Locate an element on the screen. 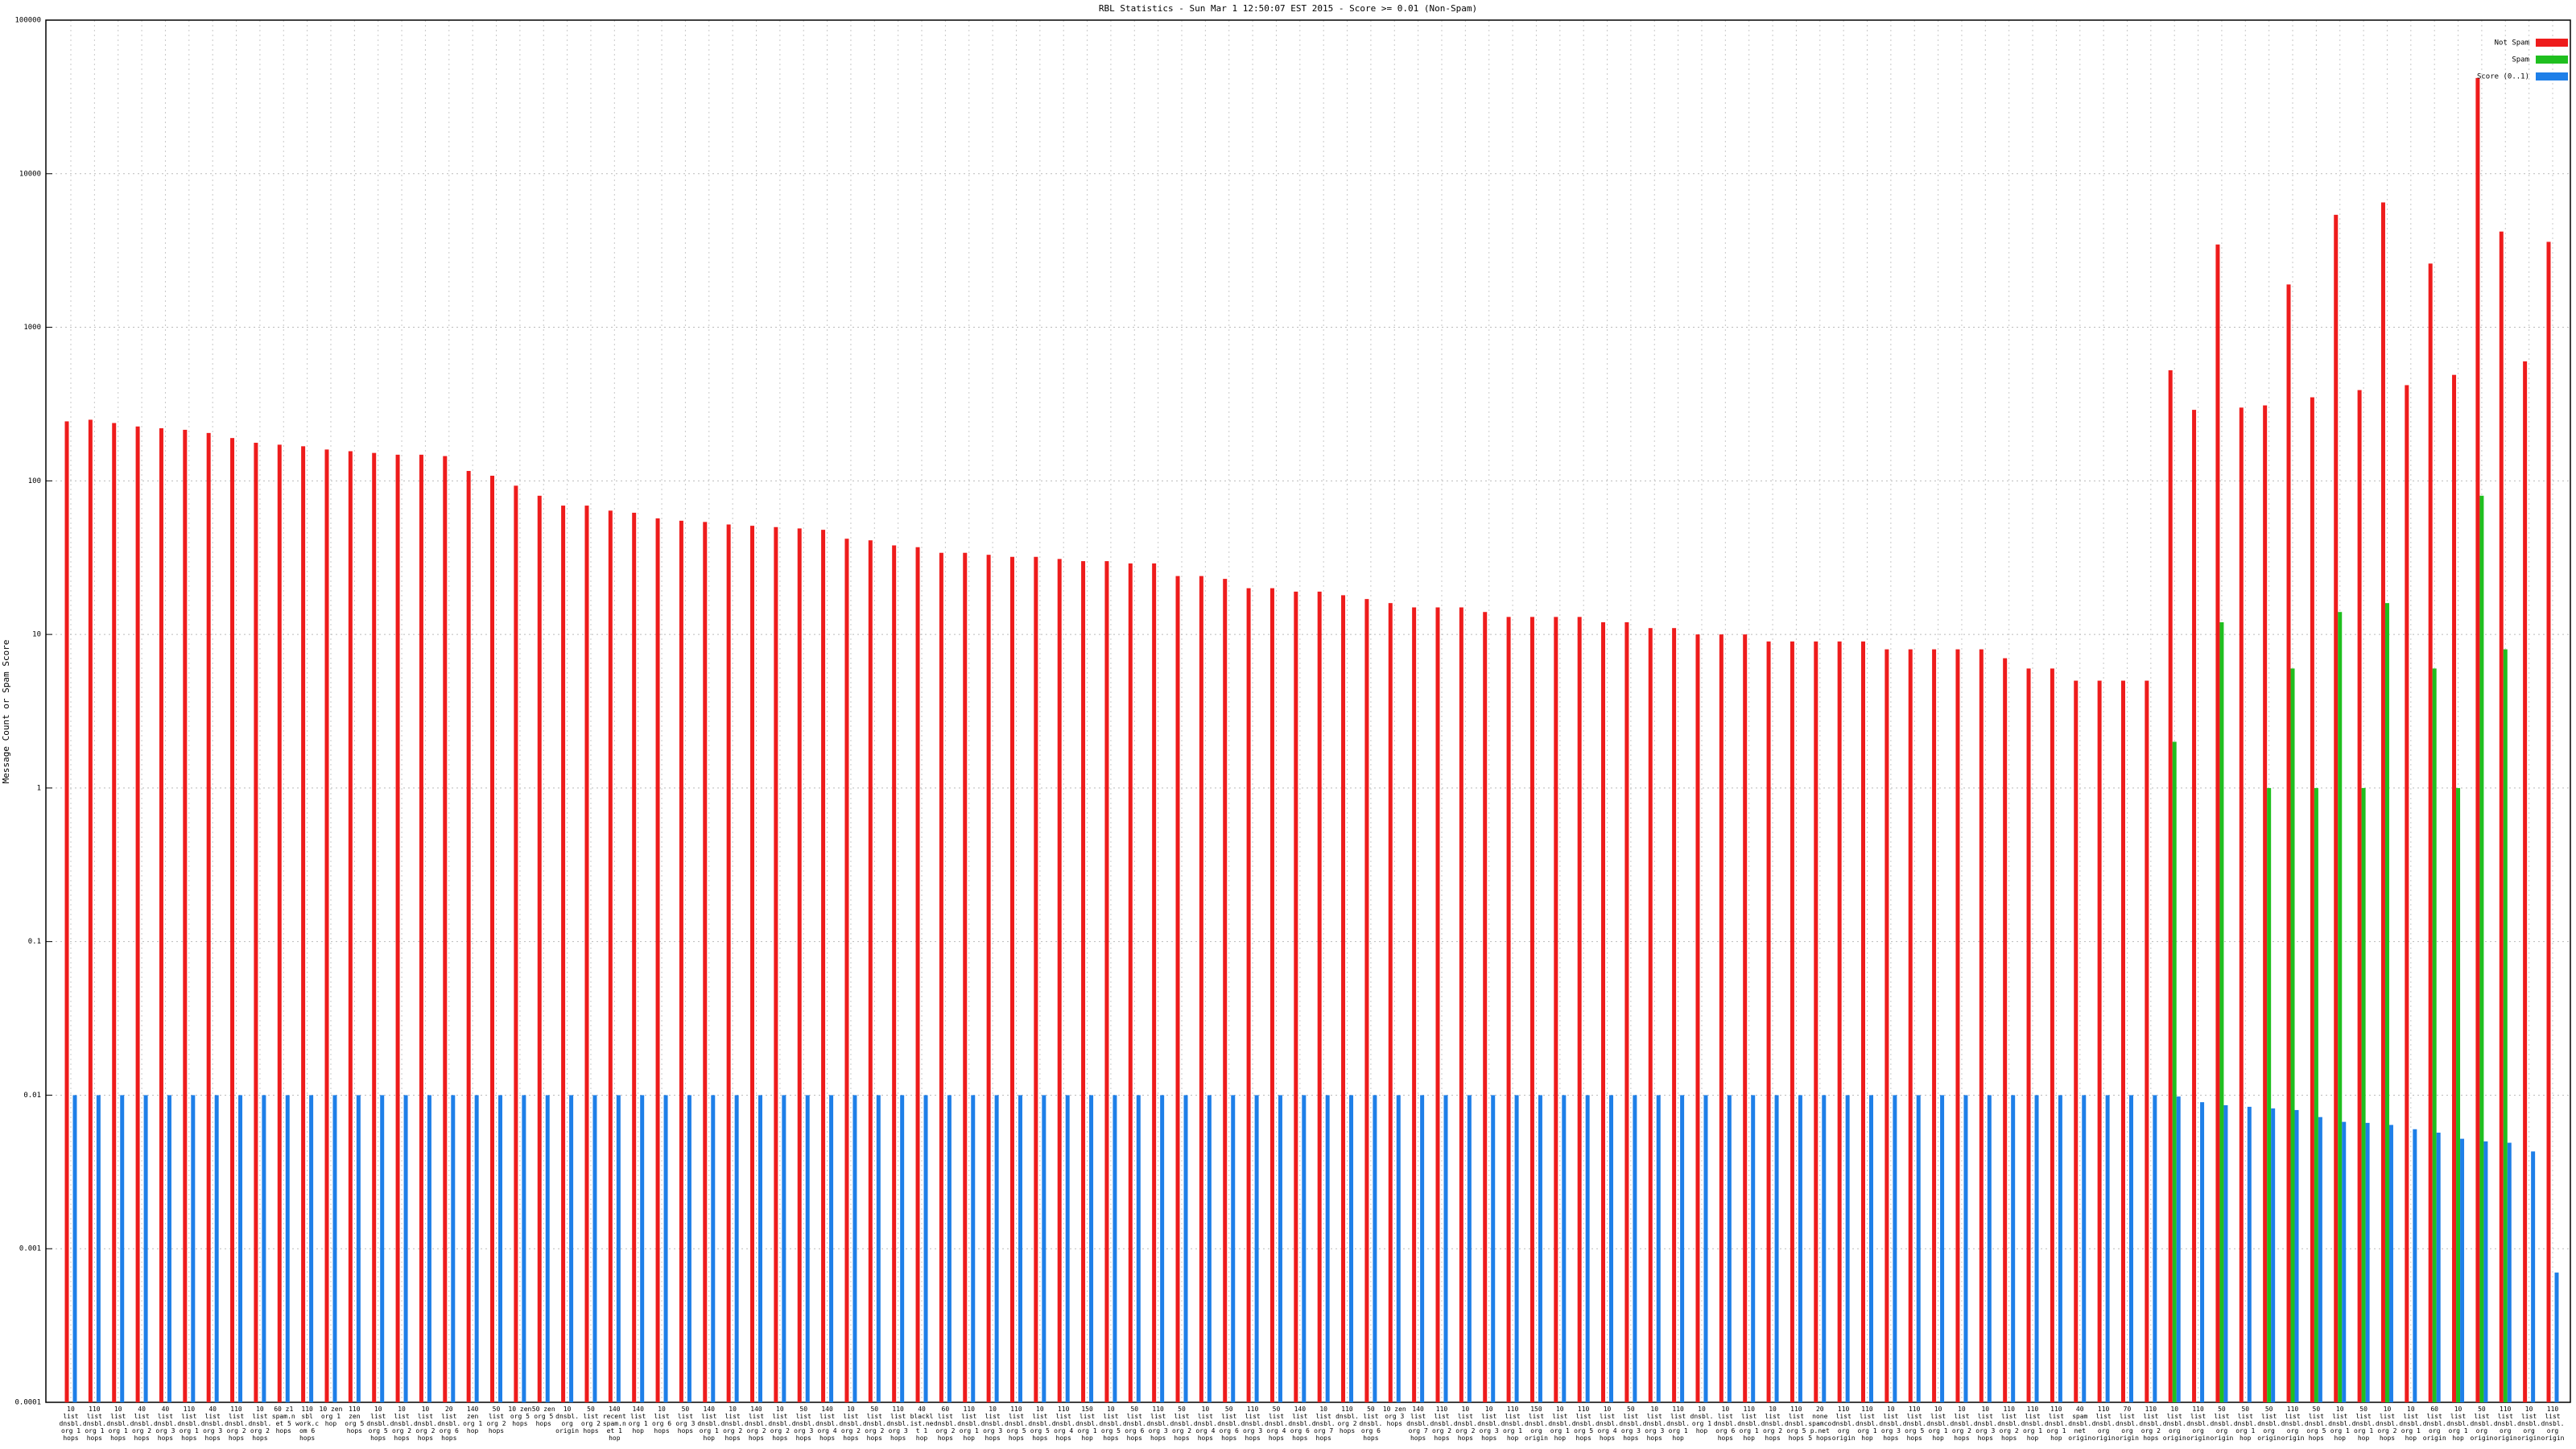  y-tick-label: 100000 is located at coordinates (27, 21).